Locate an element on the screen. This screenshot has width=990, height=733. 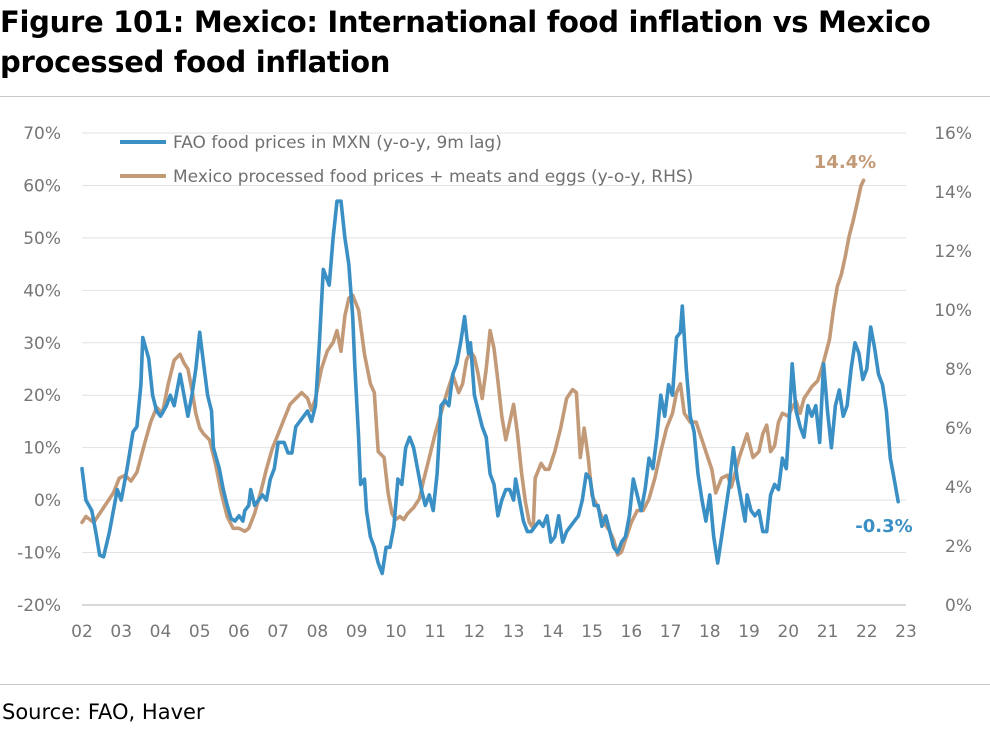
left-axis-tick-label: 0% is located at coordinates (47, 501).